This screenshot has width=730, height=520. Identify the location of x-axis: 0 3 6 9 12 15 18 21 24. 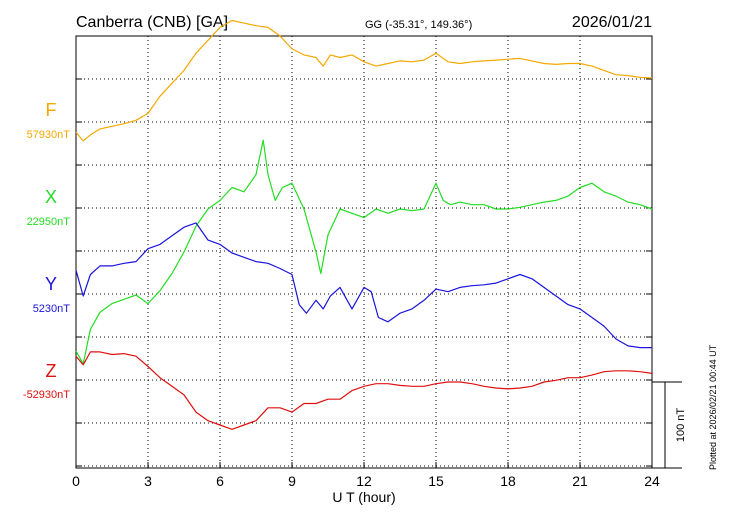
(366, 475).